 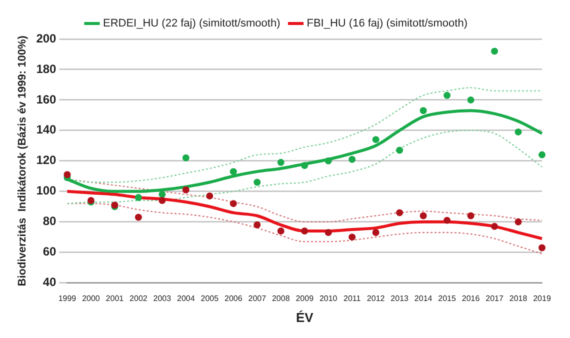 I want to click on x-tick-label: 2011, so click(x=352, y=298).